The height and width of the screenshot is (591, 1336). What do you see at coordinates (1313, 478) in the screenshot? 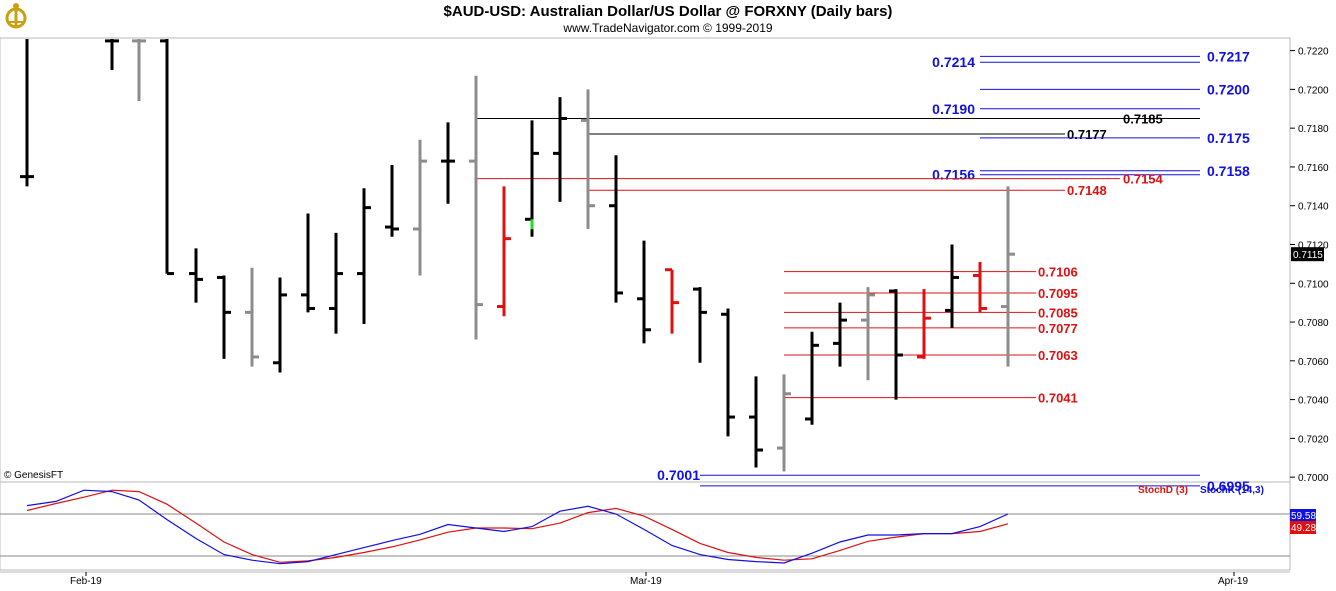
I see `y-tick-label-0.7000: 0.7000` at bounding box center [1313, 478].